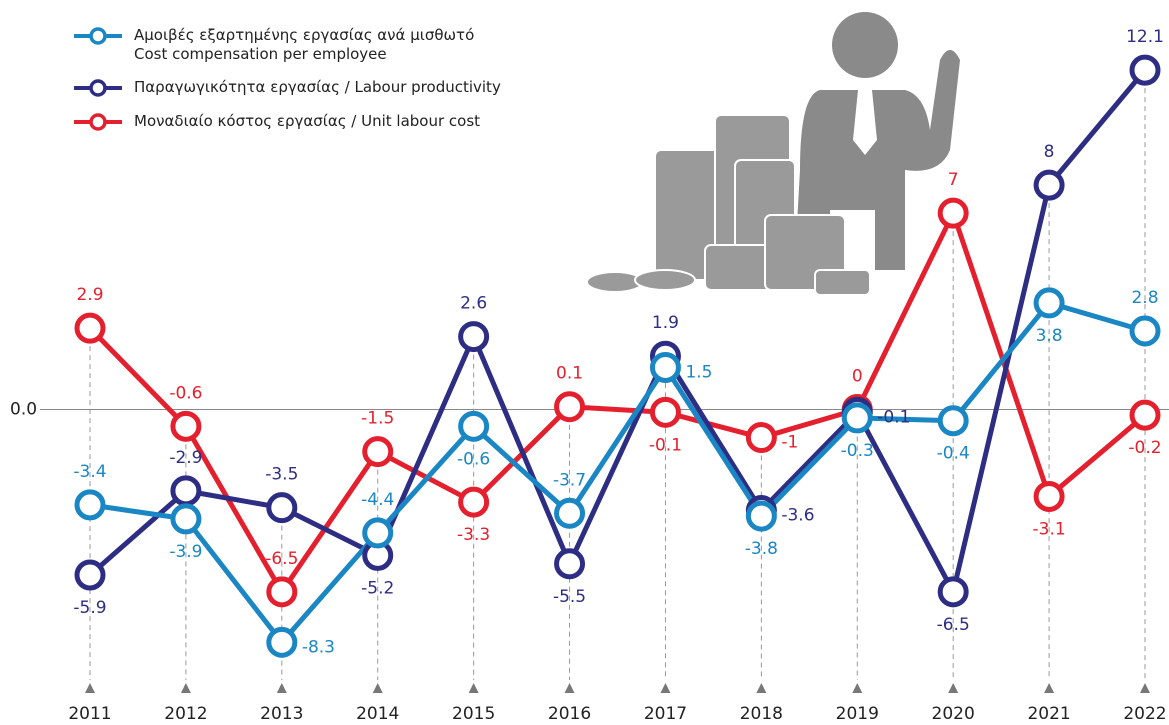 The height and width of the screenshot is (725, 1169). Describe the element at coordinates (569, 597) in the screenshot. I see `data-label: -5.5` at that location.